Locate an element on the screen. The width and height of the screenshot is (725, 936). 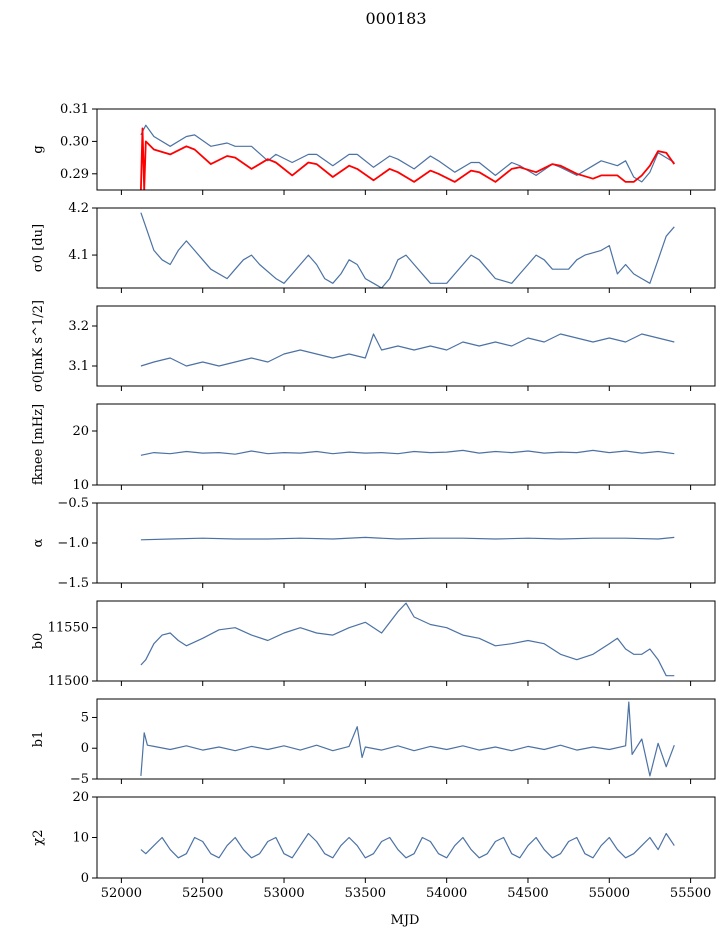
y-axis-label: σ0 [du] is located at coordinates (38, 248).